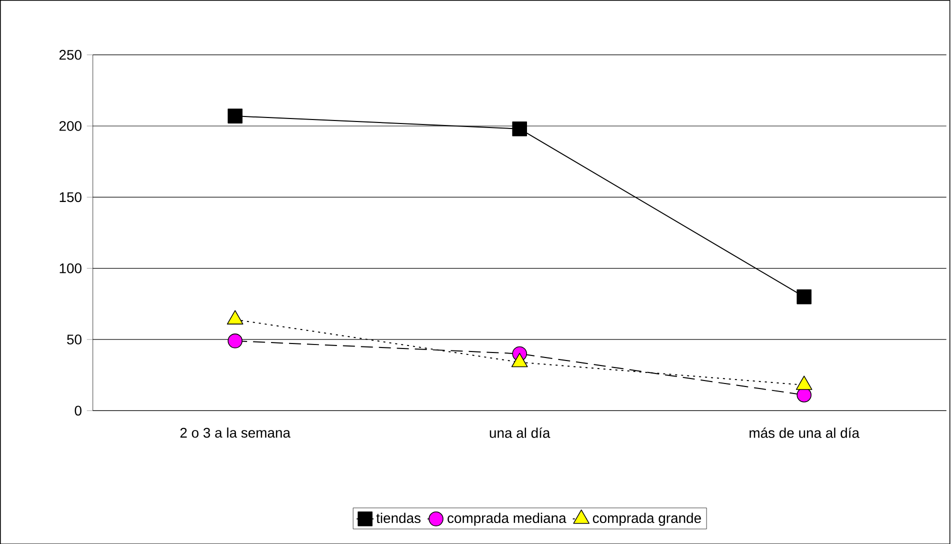 The height and width of the screenshot is (544, 951). I want to click on y-tick-label: 100, so click(71, 268).